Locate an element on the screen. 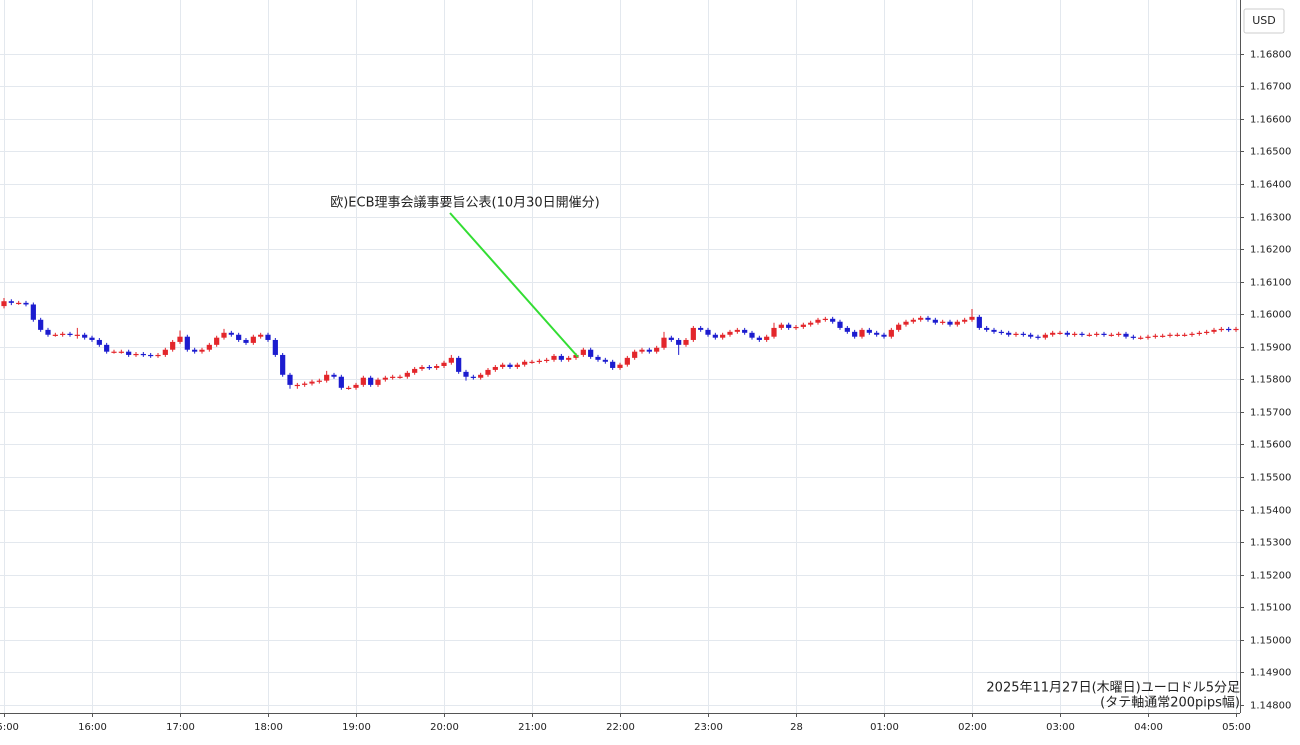 This screenshot has height=745, width=1300. y-tick-label: 1.16100 is located at coordinates (1270, 283).